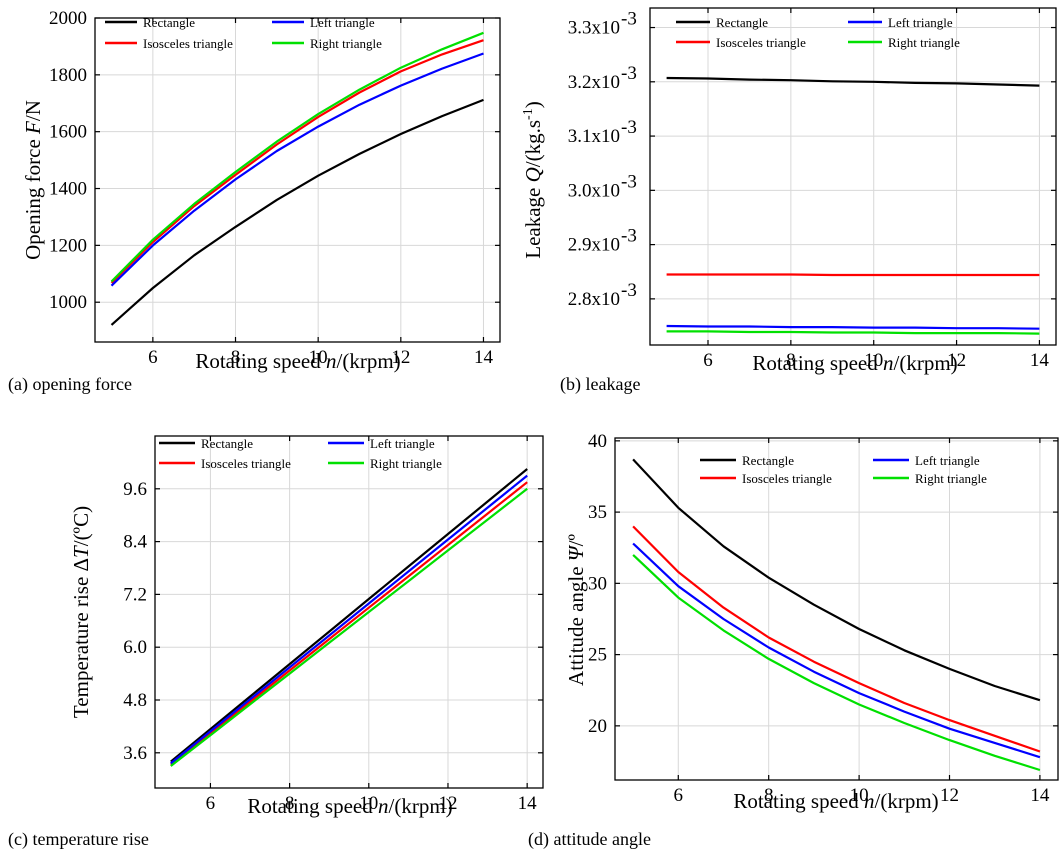 This screenshot has height=855, width=1060. I want to click on y-axis-label: Leakage Q/(kg.s-1), so click(533, 179).